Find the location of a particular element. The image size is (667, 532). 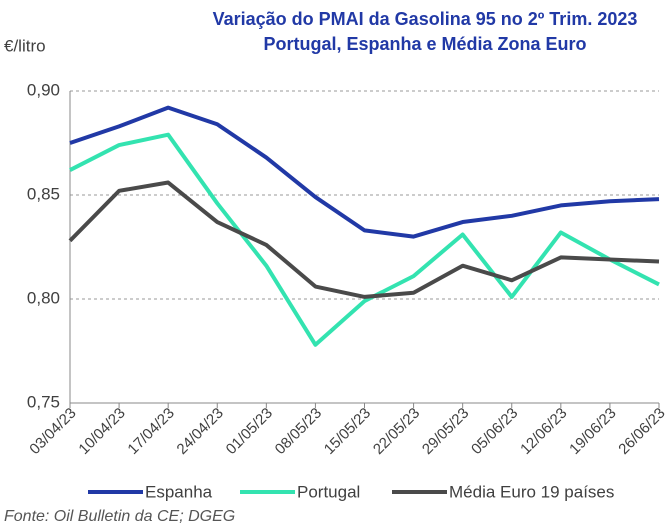

y-tick-label: 0,80 is located at coordinates (43, 297).